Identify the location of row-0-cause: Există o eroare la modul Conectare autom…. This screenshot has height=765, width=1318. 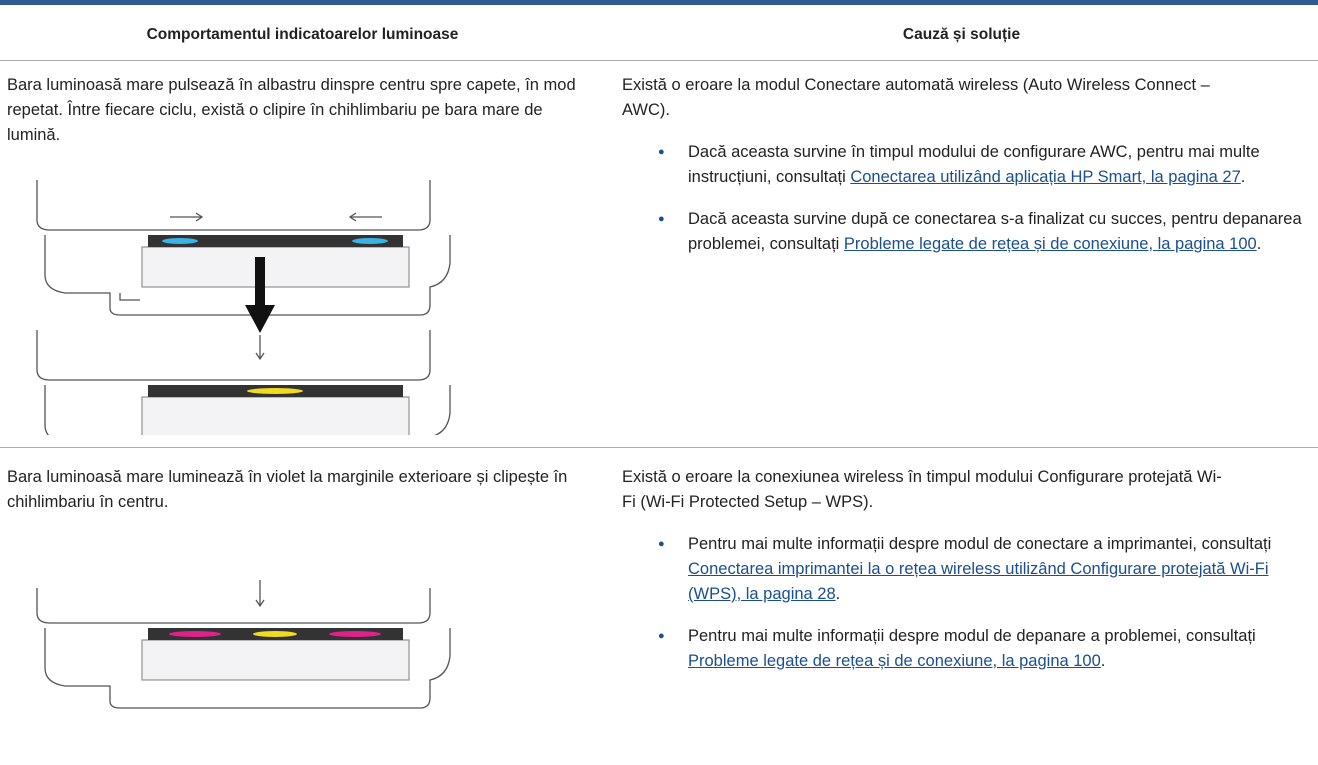
(964, 165).